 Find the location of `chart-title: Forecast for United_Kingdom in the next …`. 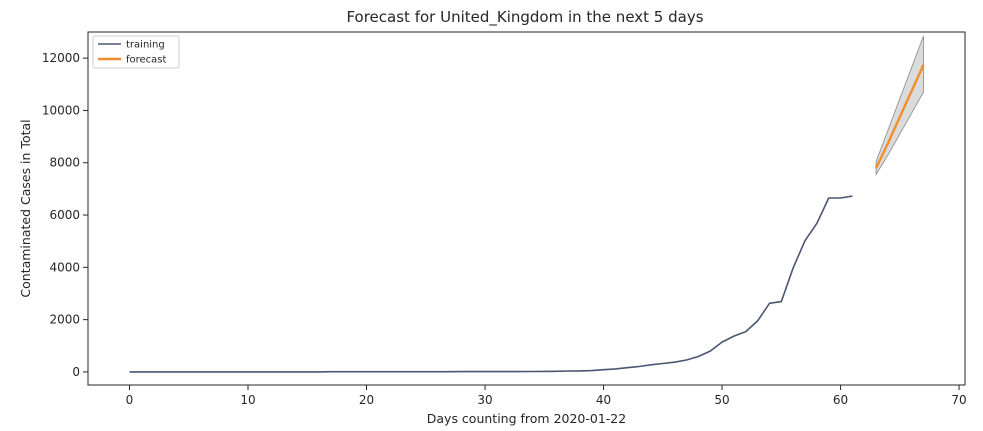

chart-title: Forecast for United_Kingdom in the next … is located at coordinates (524, 17).